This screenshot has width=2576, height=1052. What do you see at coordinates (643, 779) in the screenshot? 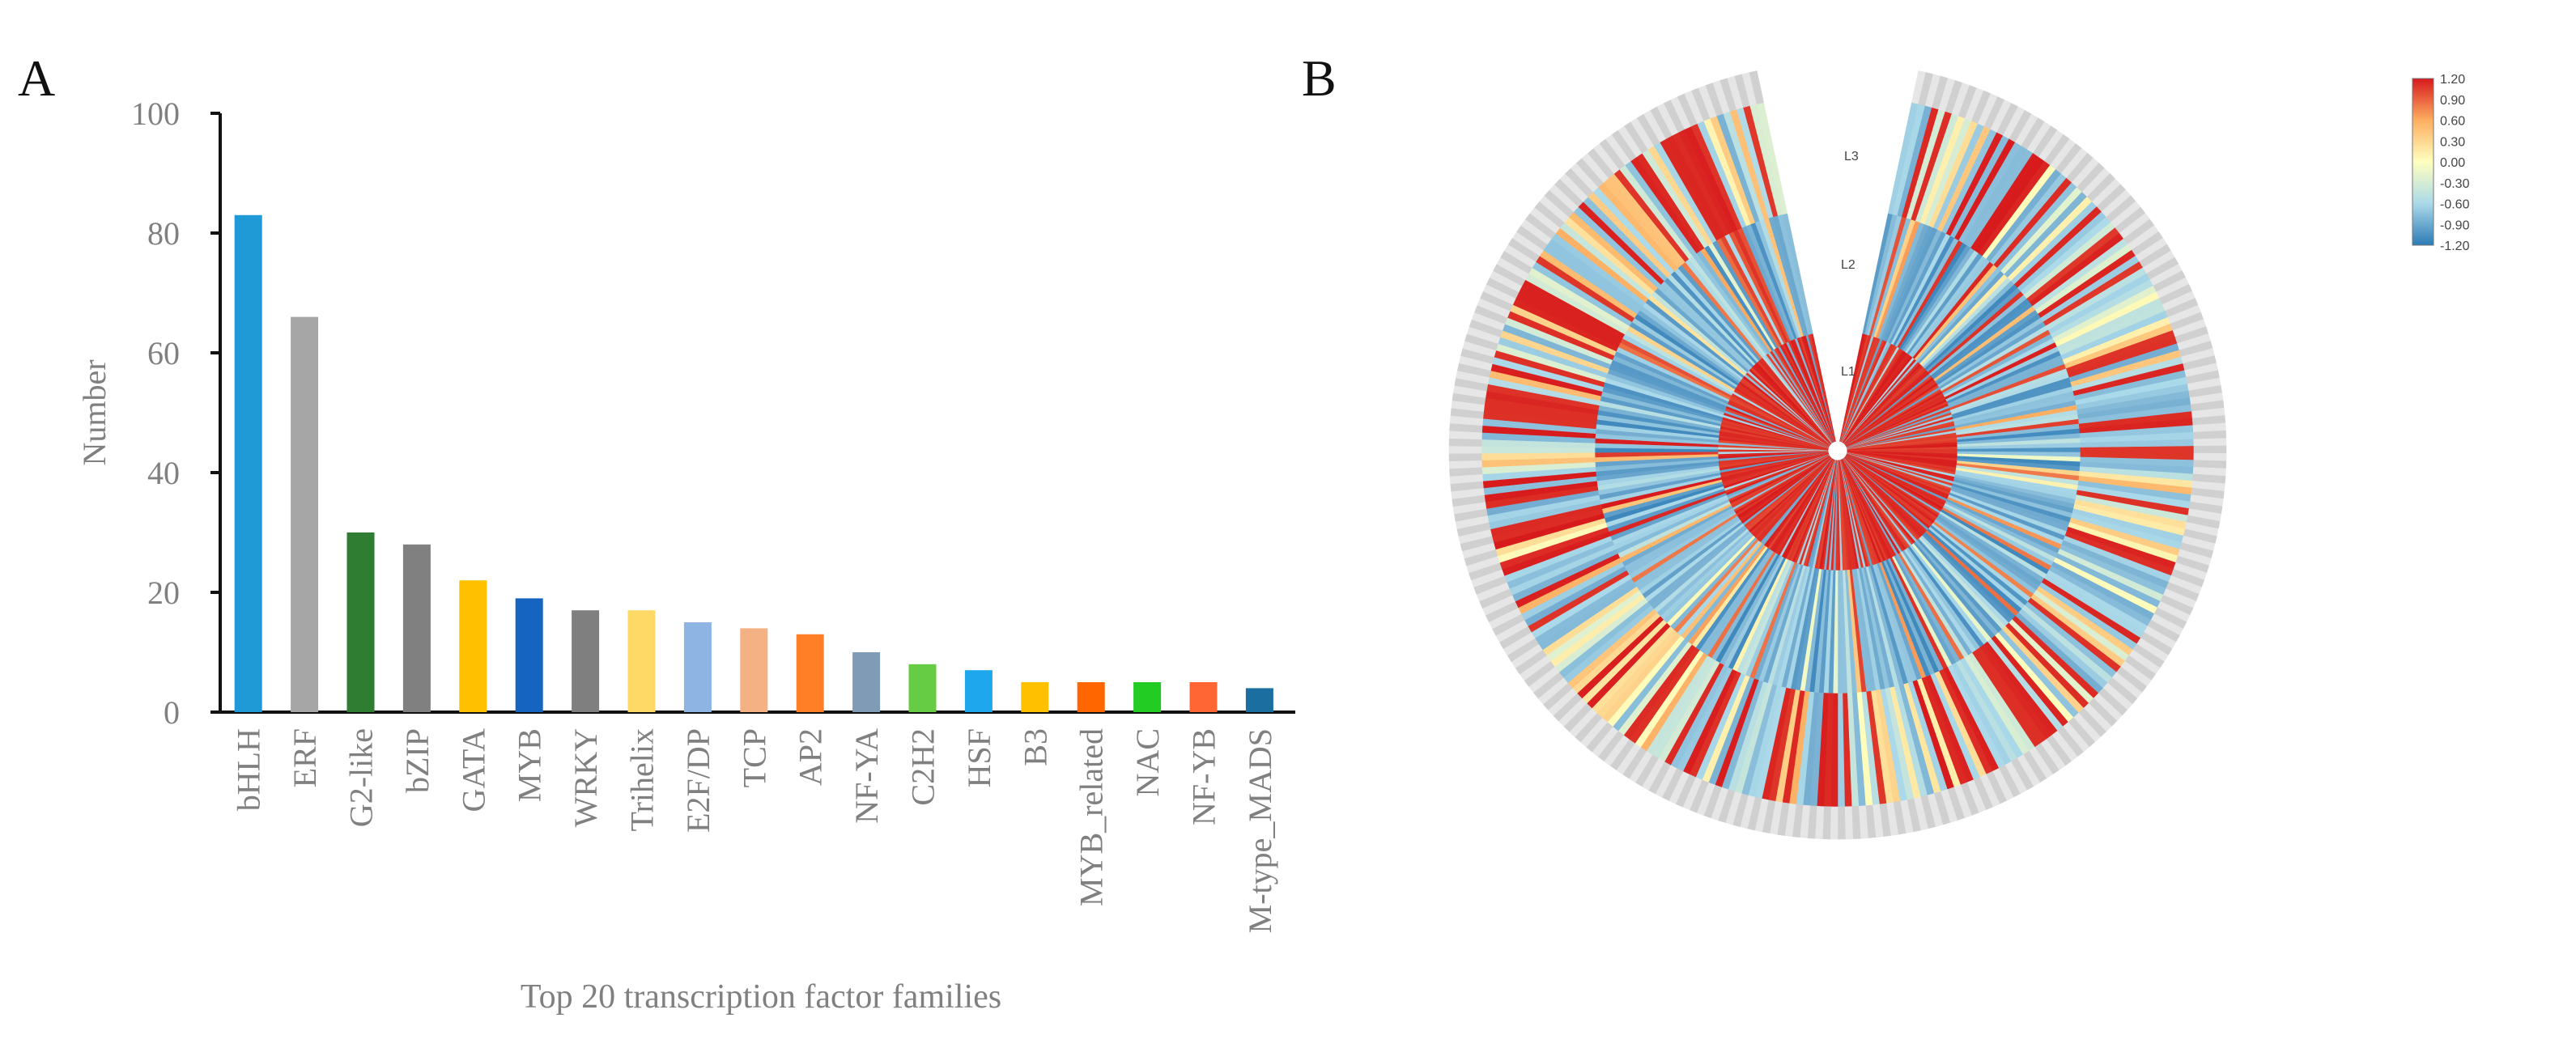
I see `x-tick-label: Trihelix` at bounding box center [643, 779].